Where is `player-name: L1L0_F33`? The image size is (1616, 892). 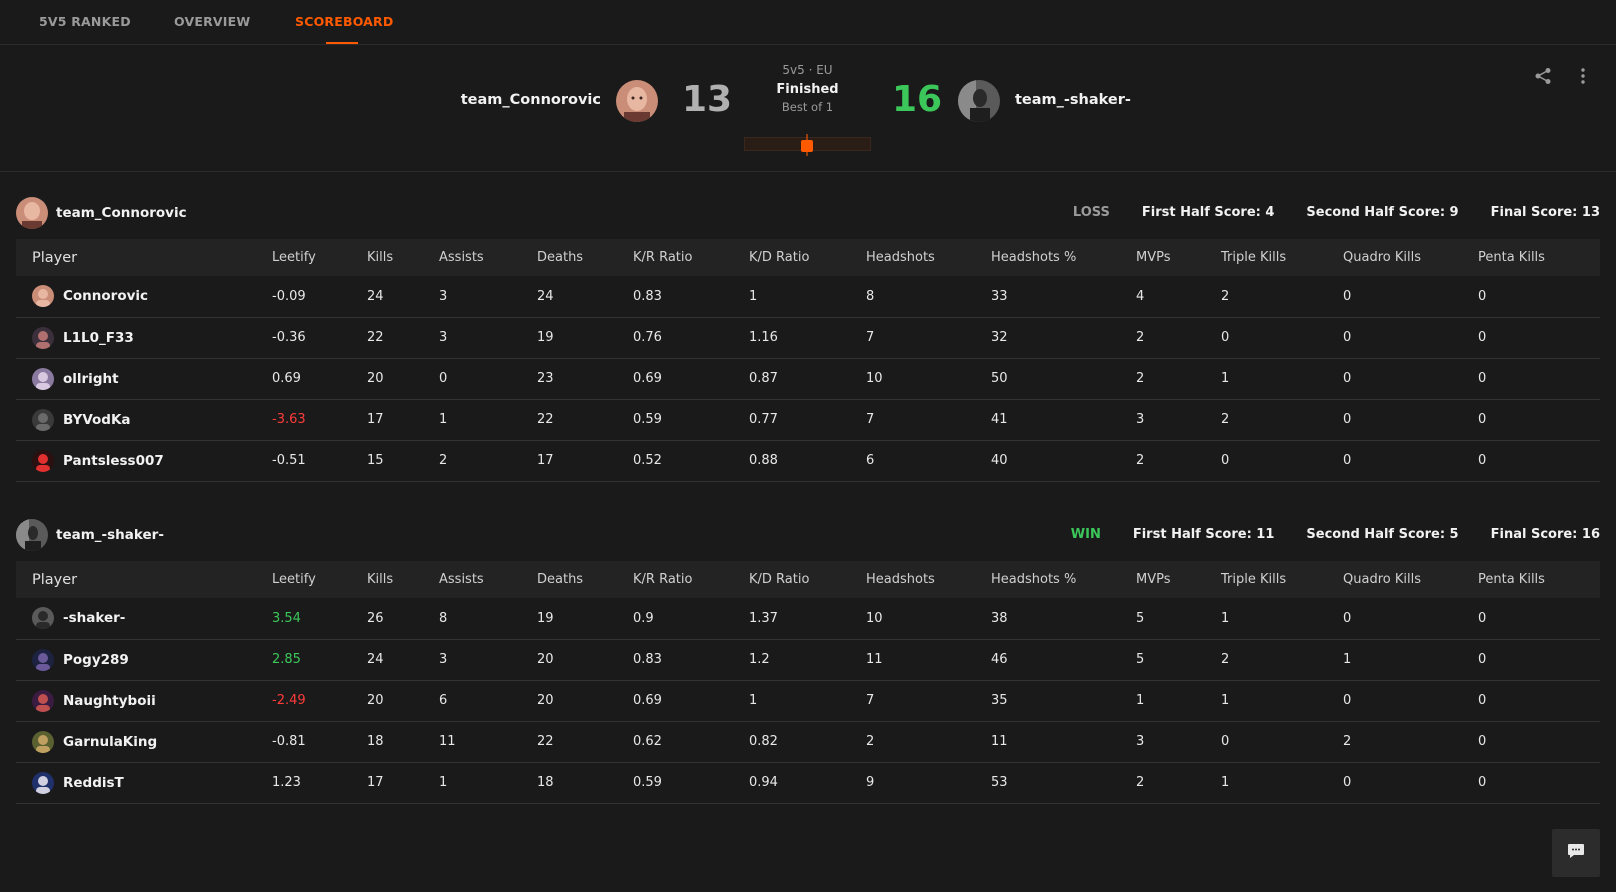
player-name: L1L0_F33 is located at coordinates (98, 337).